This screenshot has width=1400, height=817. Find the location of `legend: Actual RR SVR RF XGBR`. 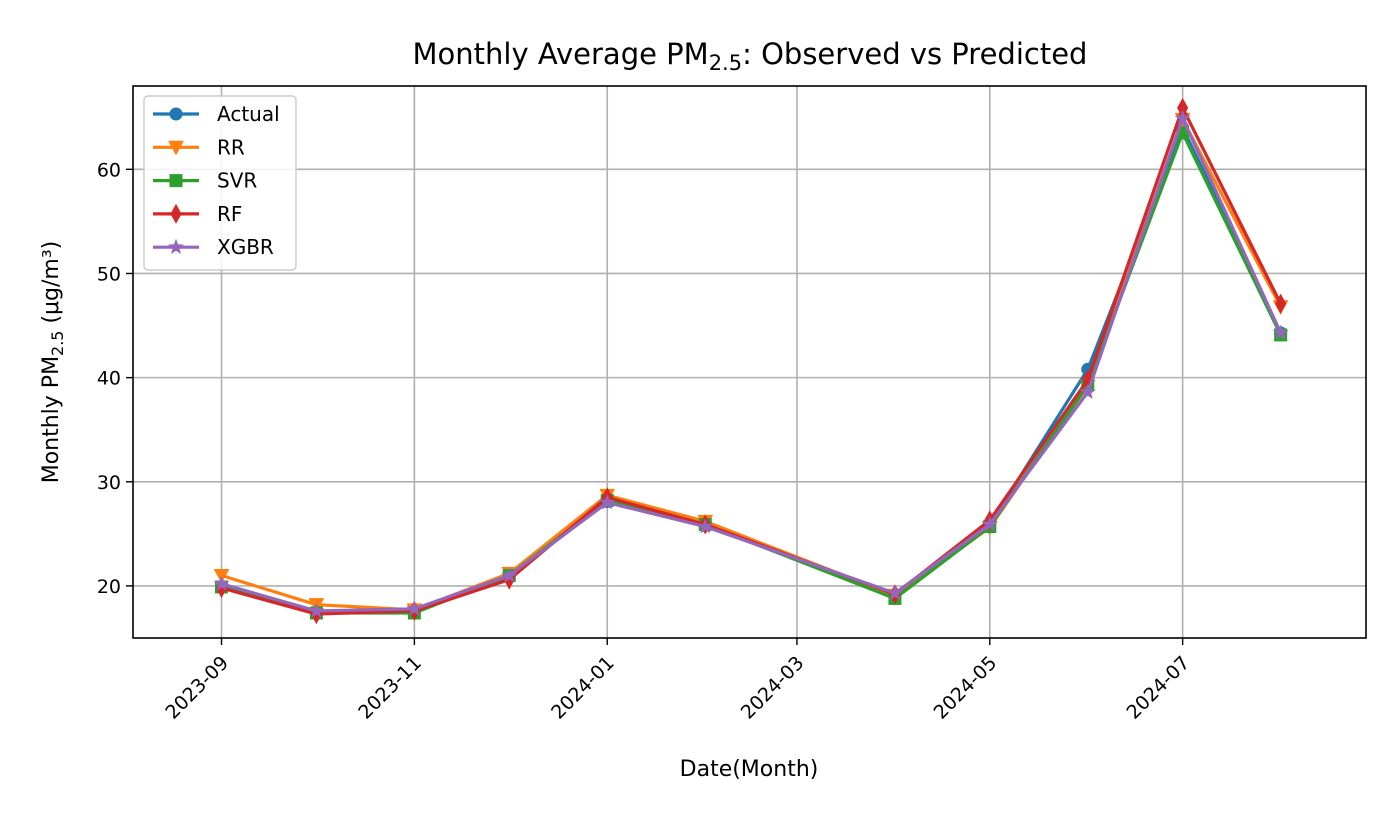

legend: Actual RR SVR RF XGBR is located at coordinates (220, 183).